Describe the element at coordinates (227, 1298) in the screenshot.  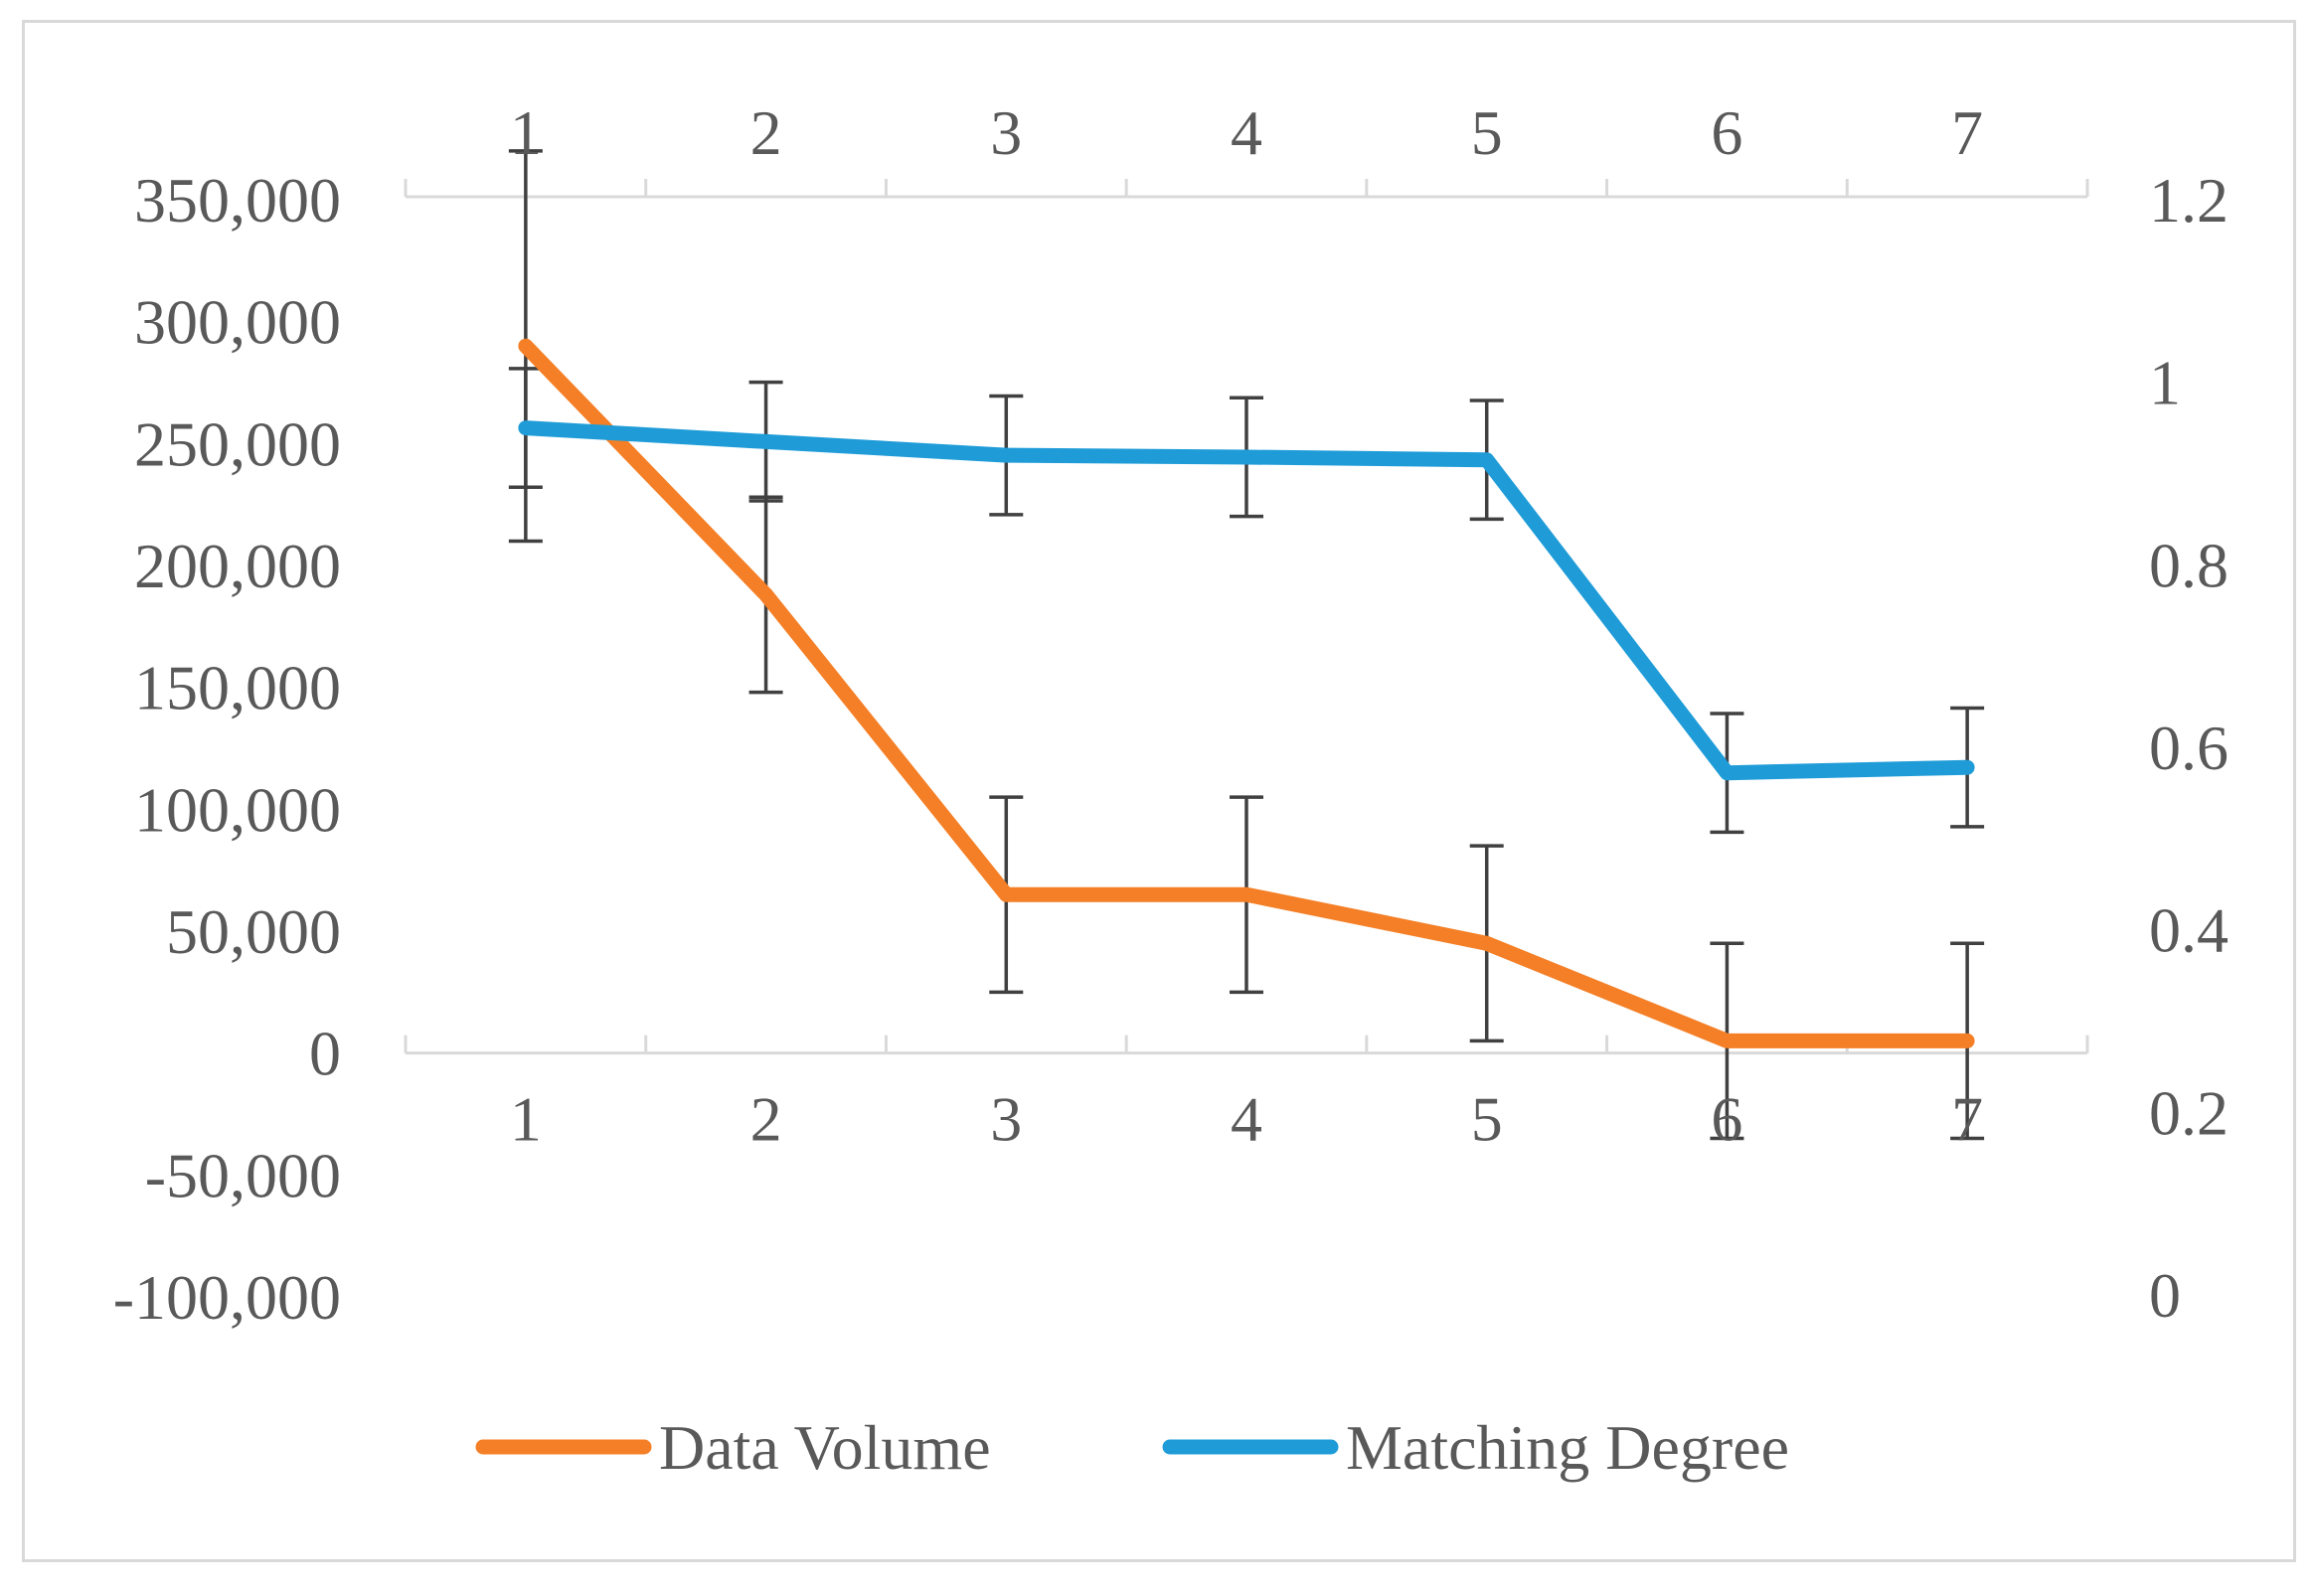
I see `y-left-tick-label: -100,000` at that location.